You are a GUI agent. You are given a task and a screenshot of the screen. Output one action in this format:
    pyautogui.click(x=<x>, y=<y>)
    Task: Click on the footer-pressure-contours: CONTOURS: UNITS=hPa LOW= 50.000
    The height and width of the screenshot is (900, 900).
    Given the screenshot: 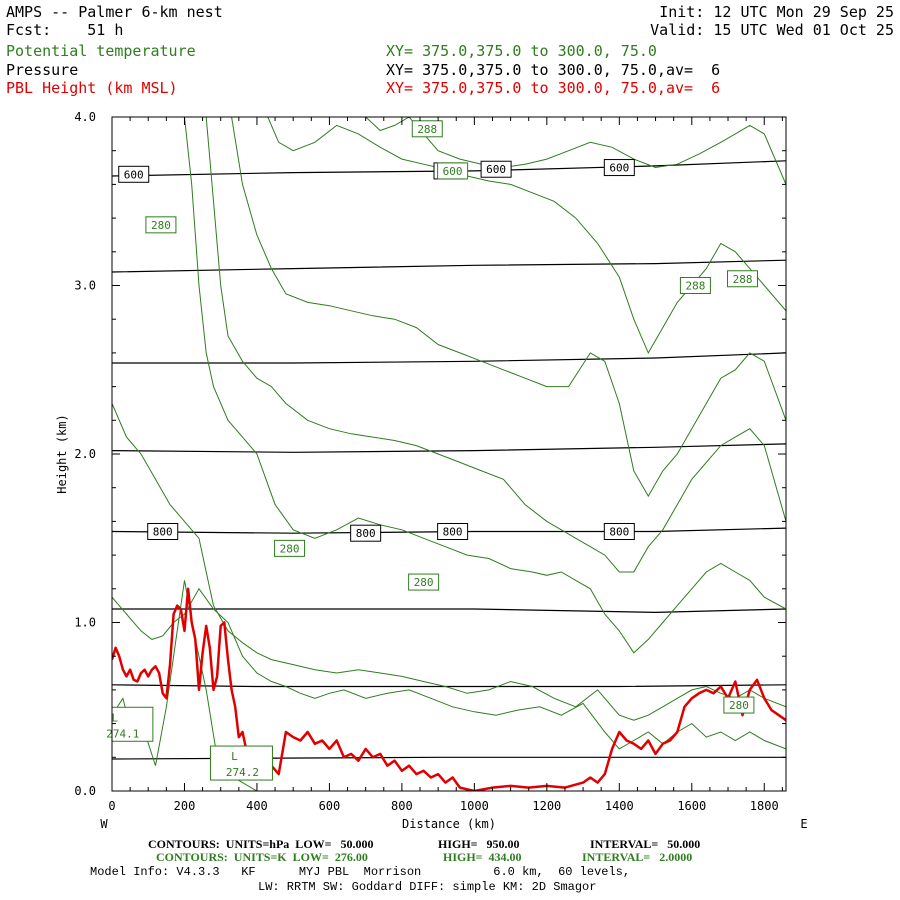 What is the action you would take?
    pyautogui.click(x=261, y=844)
    